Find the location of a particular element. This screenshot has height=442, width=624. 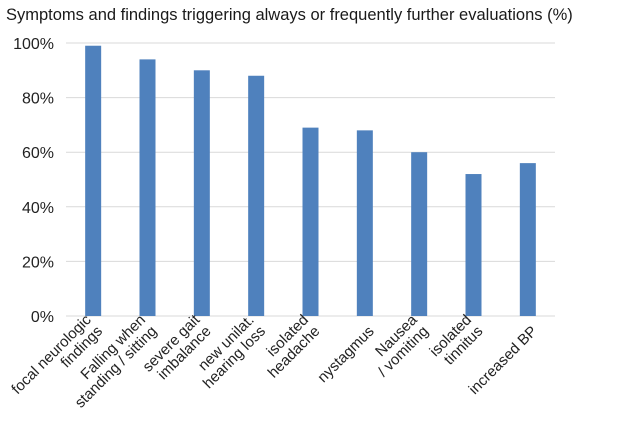

y-tick-label: 100% is located at coordinates (33, 44).